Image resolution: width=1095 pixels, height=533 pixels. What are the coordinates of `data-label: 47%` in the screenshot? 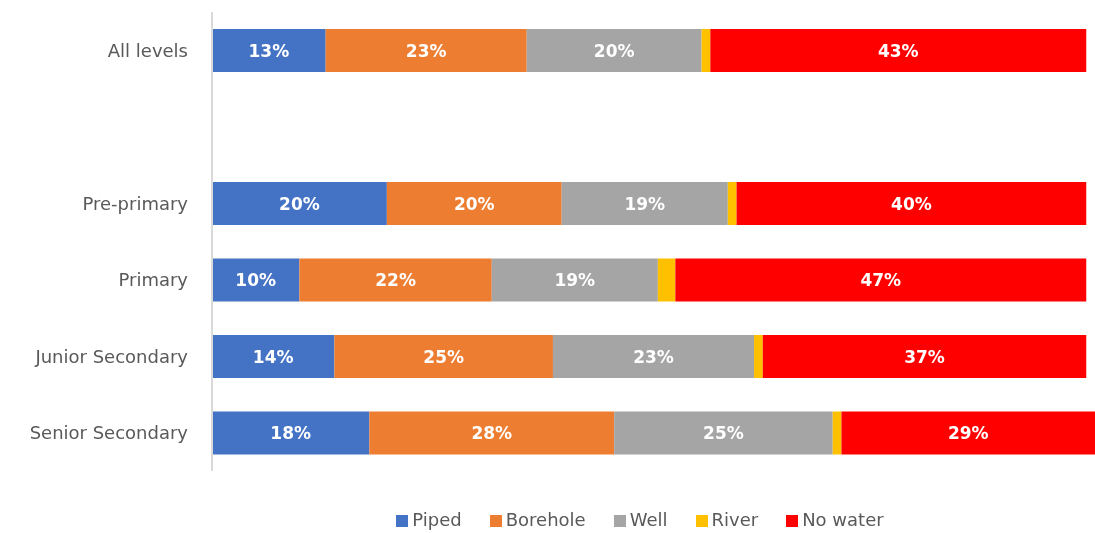 It's located at (881, 280).